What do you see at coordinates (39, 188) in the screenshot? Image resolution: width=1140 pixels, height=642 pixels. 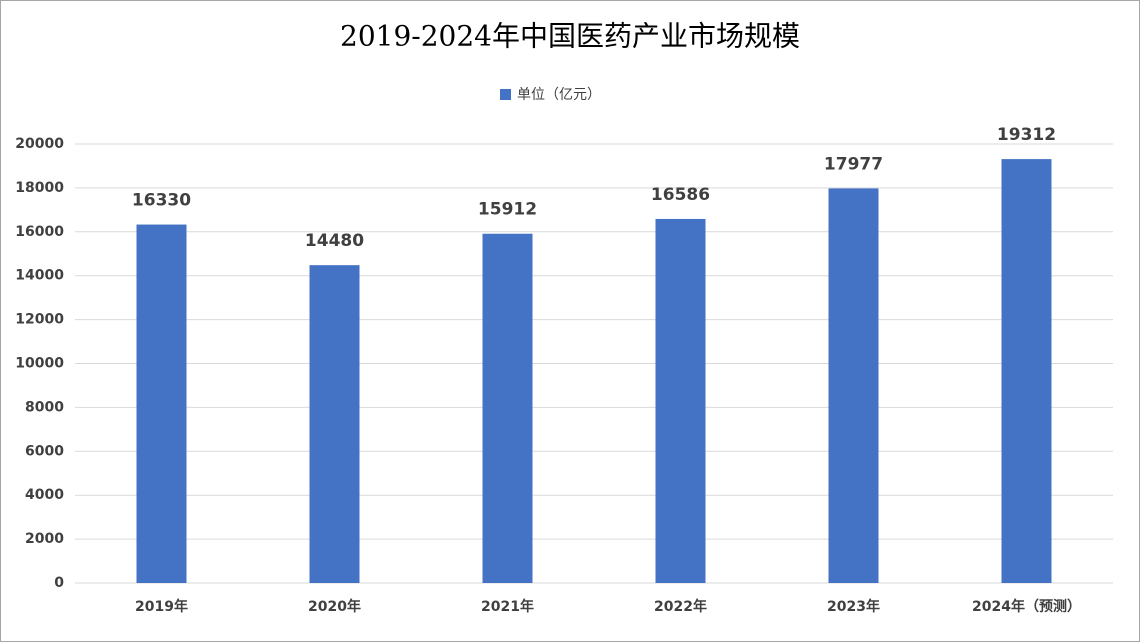 I see `y-tick-label: 18000` at bounding box center [39, 188].